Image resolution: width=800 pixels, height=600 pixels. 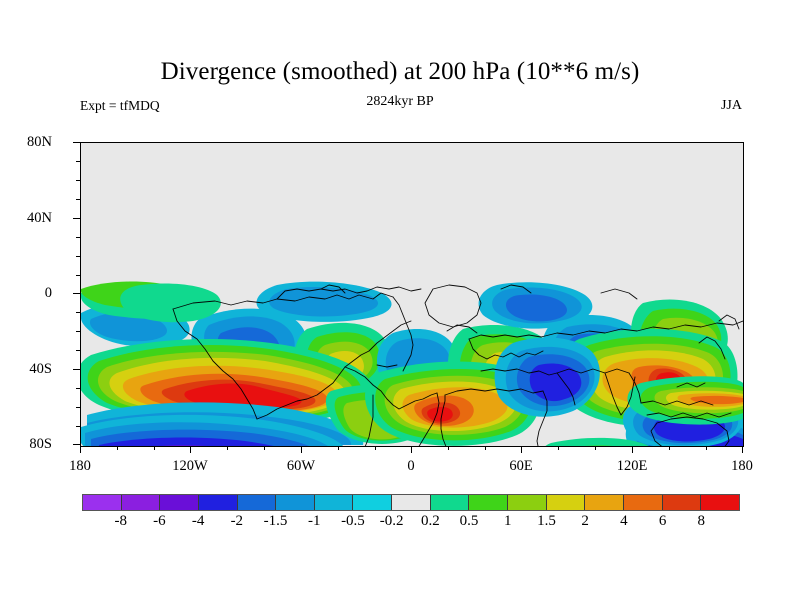 I want to click on x-axis-label-120w: 120W, so click(x=190, y=466).